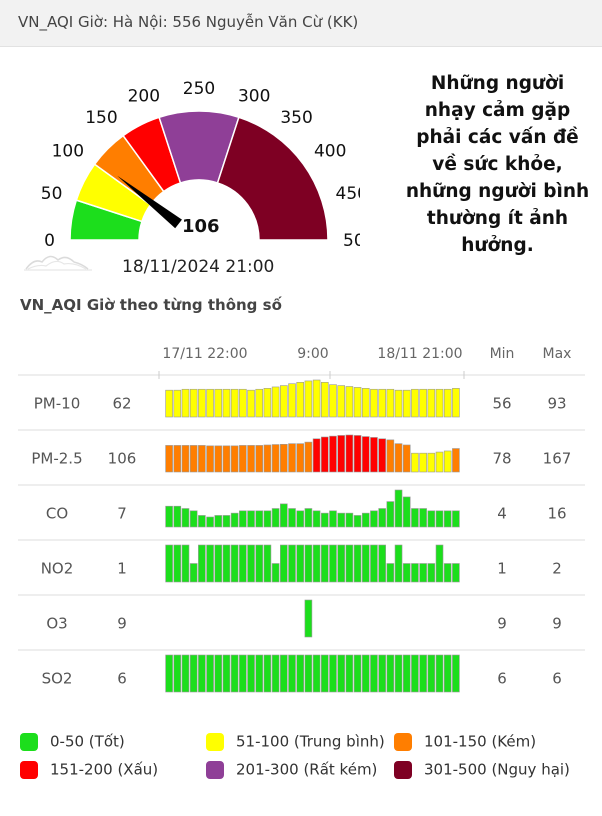 The height and width of the screenshot is (816, 602). What do you see at coordinates (101, 118) in the screenshot?
I see `gauge-tick-label: 150` at bounding box center [101, 118].